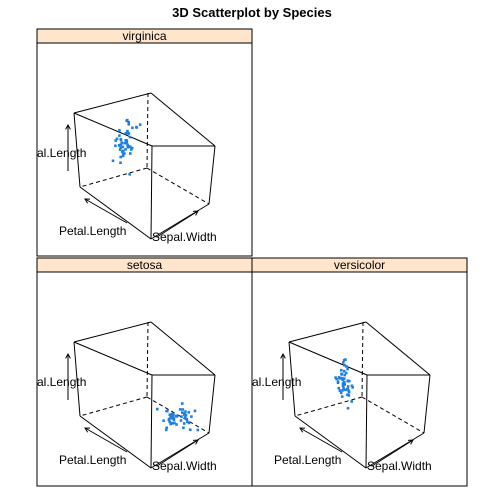  Describe the element at coordinates (145, 265) in the screenshot. I see `strip-label: setosa` at that location.